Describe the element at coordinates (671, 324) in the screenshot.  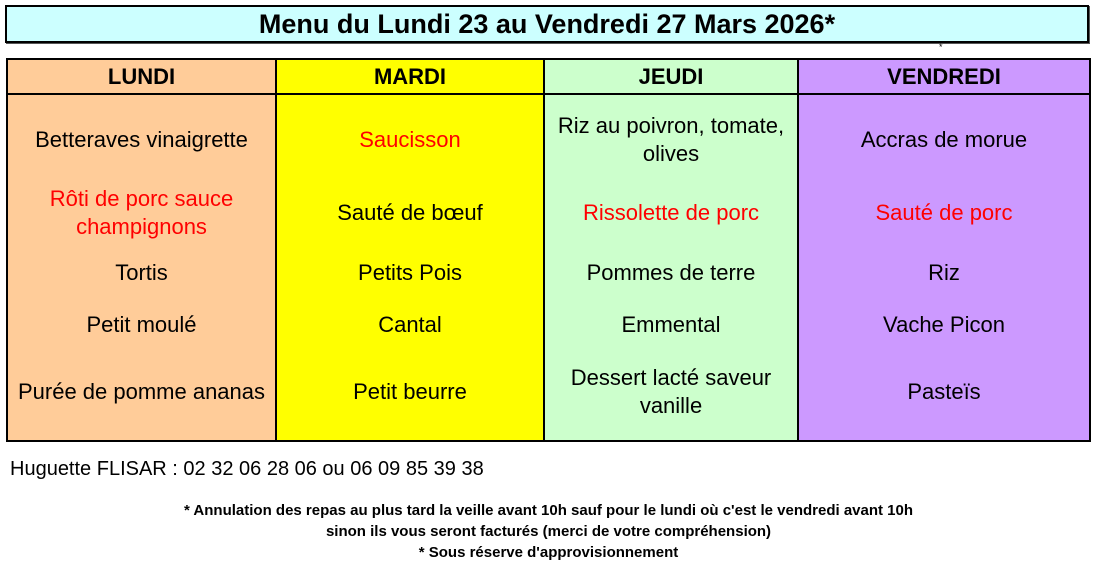
I see `menu-item: Emmental` at that location.